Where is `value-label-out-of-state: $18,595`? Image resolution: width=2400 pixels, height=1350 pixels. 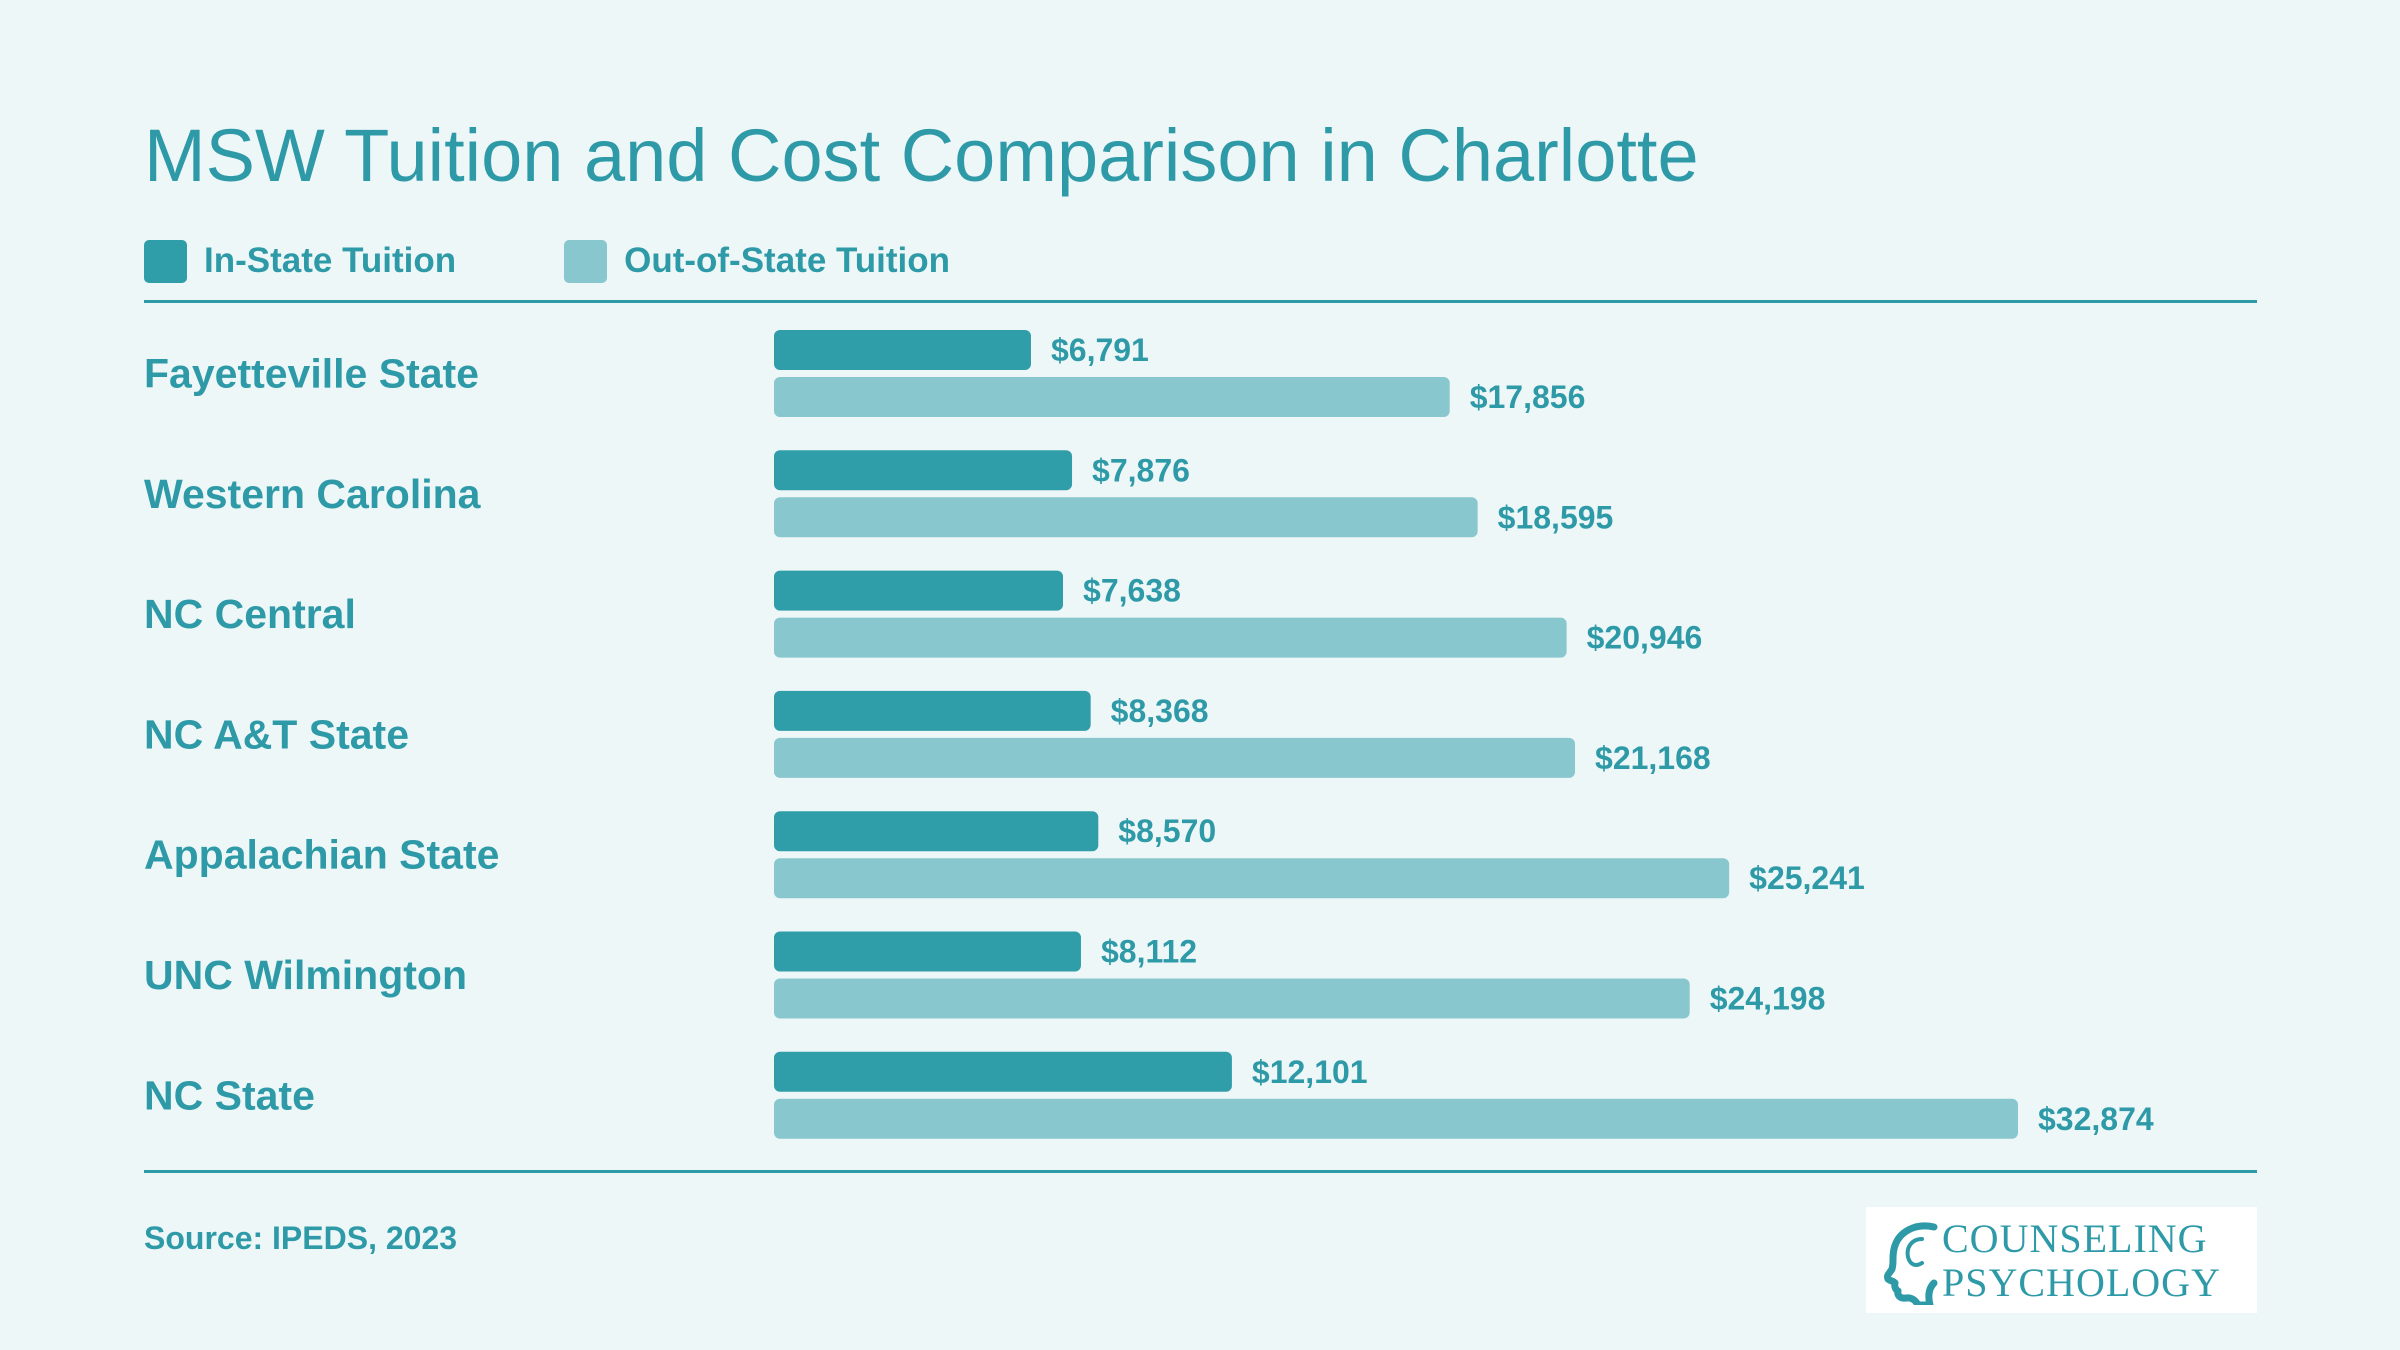 value-label-out-of-state: $18,595 is located at coordinates (1556, 517).